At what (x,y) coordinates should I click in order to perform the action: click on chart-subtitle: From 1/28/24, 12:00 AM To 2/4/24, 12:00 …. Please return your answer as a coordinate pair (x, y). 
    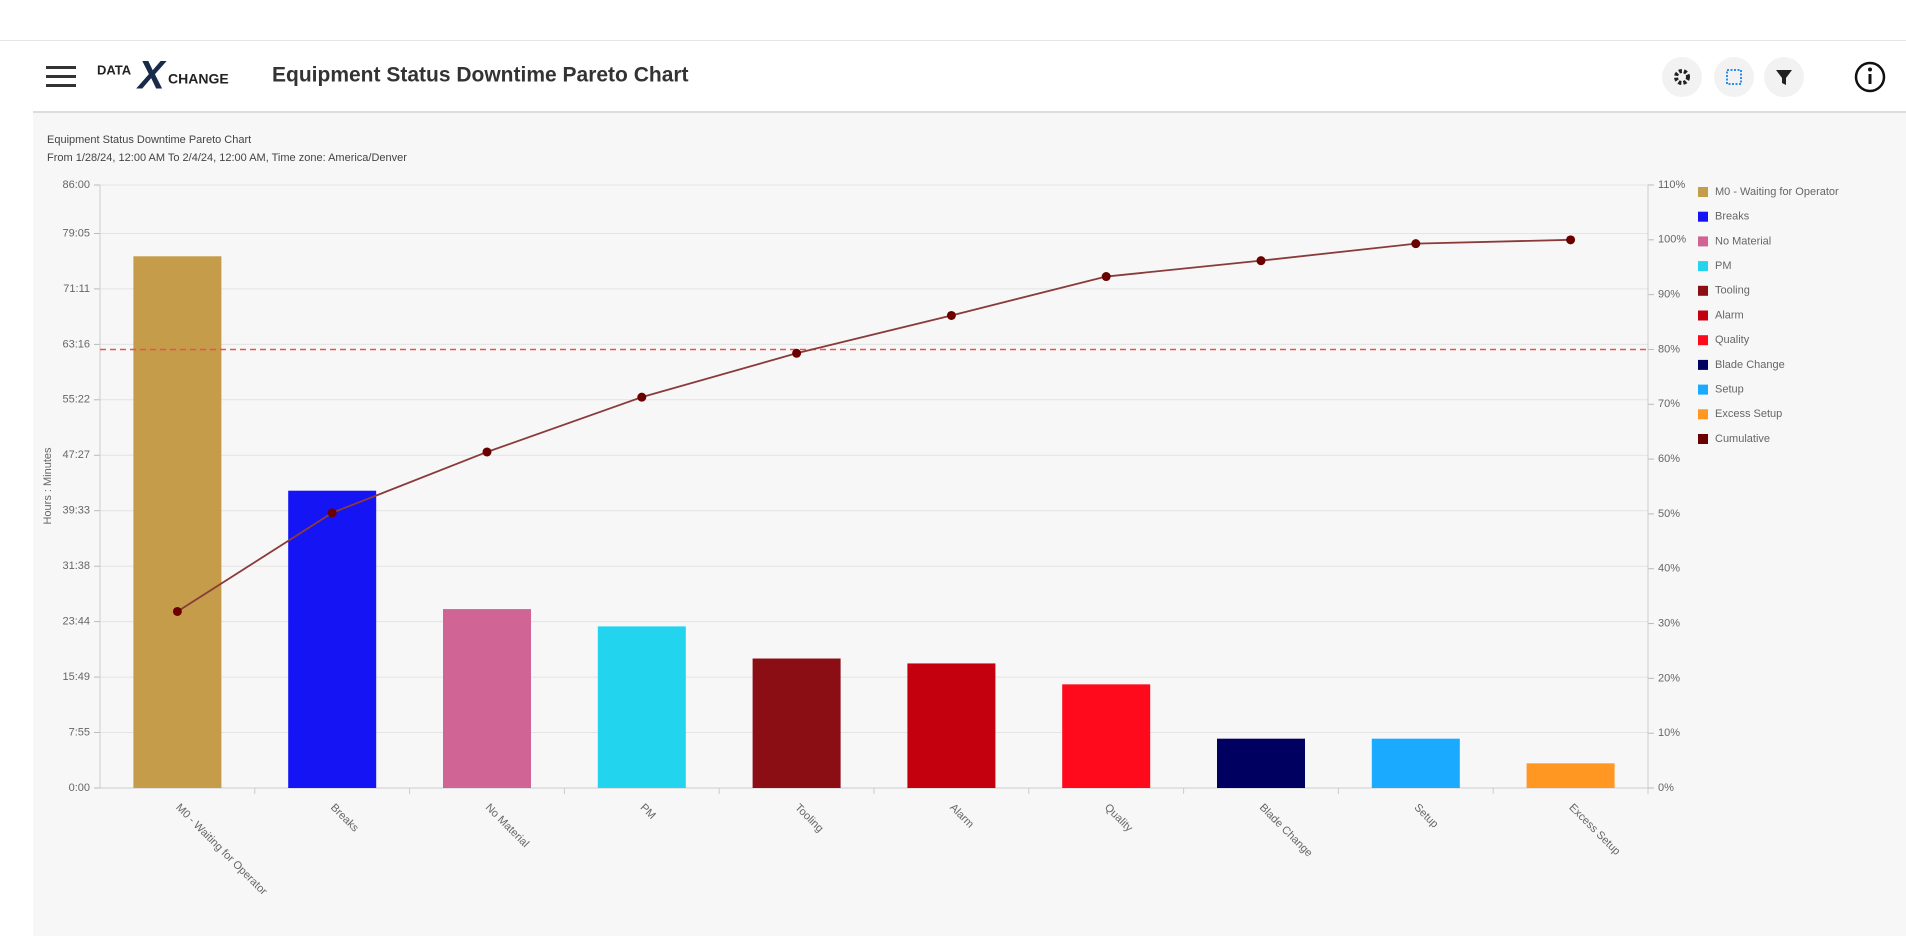
    Looking at the image, I should click on (227, 158).